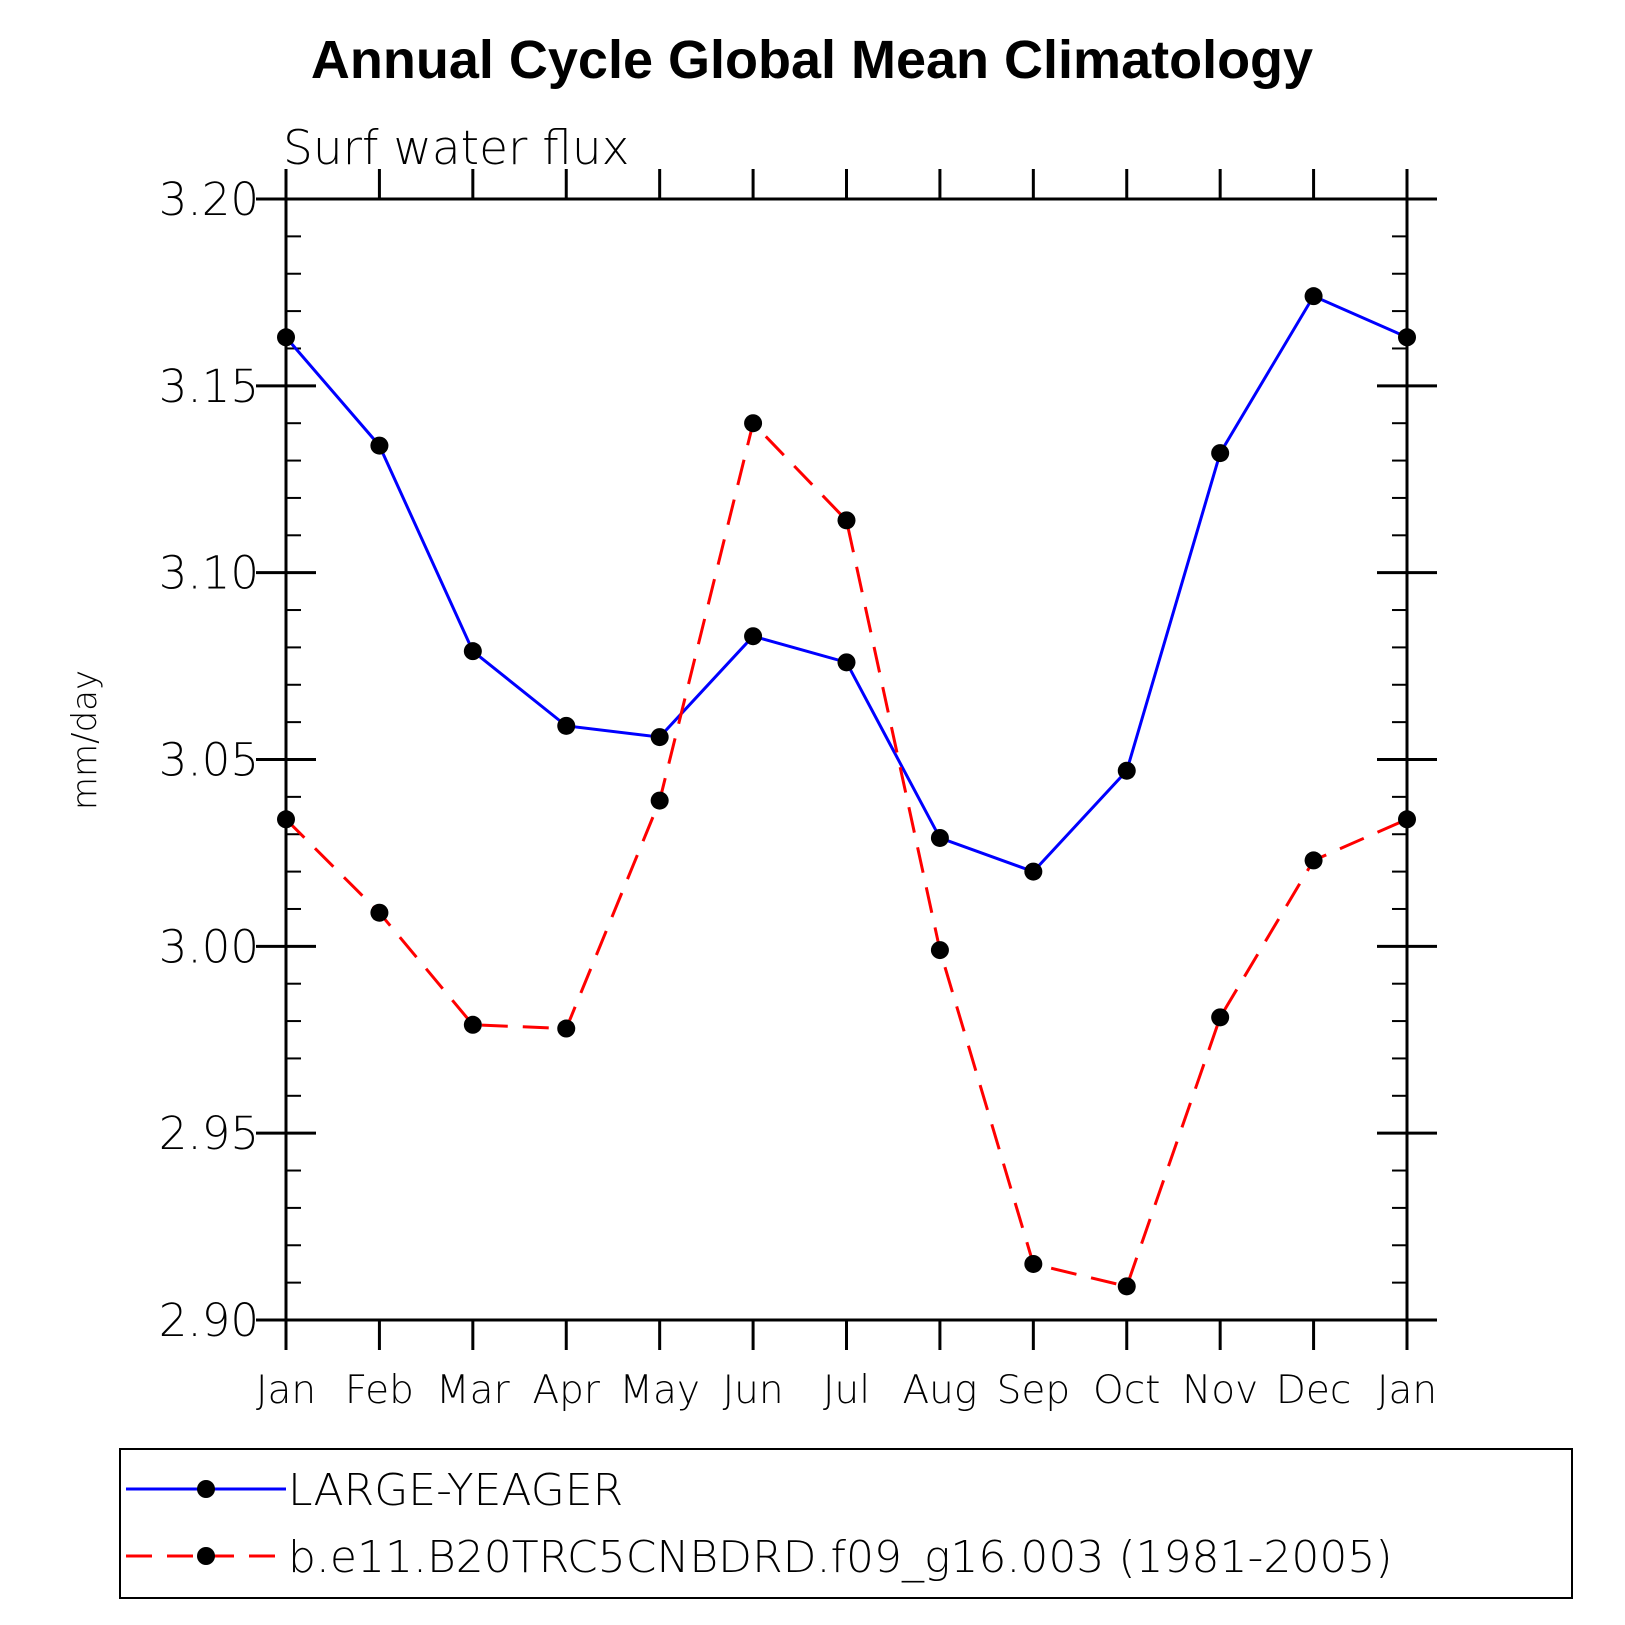  Describe the element at coordinates (659, 1390) in the screenshot. I see `x-tick-label: May` at that location.